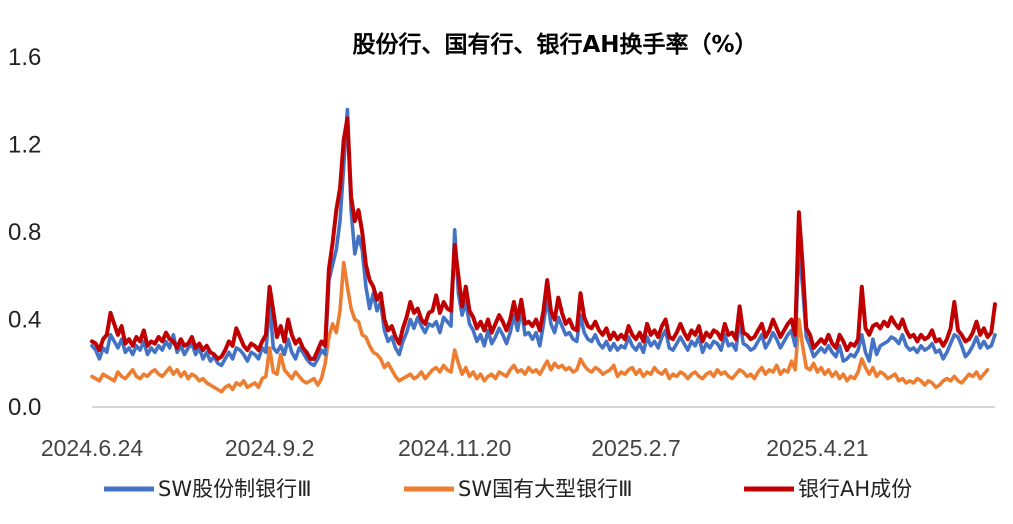 The width and height of the screenshot is (1013, 524). I want to click on legend-label: 银行AH成份, so click(855, 489).